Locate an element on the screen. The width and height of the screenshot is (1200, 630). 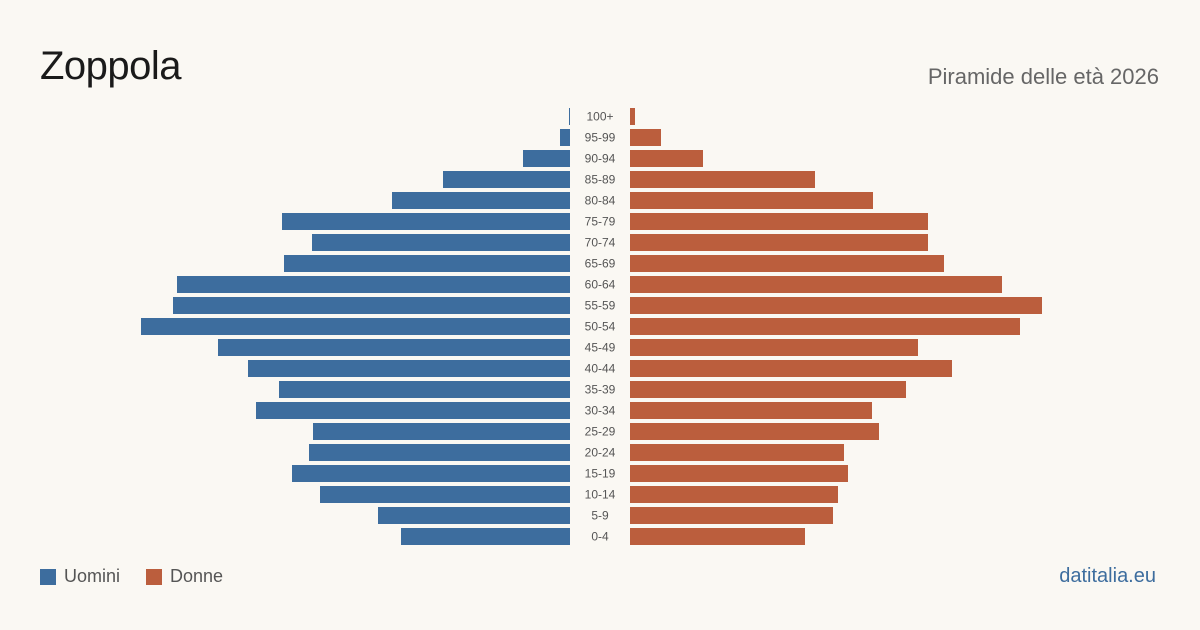
chart-subtitle: Piramide delle età 2026 is located at coordinates (1043, 76).